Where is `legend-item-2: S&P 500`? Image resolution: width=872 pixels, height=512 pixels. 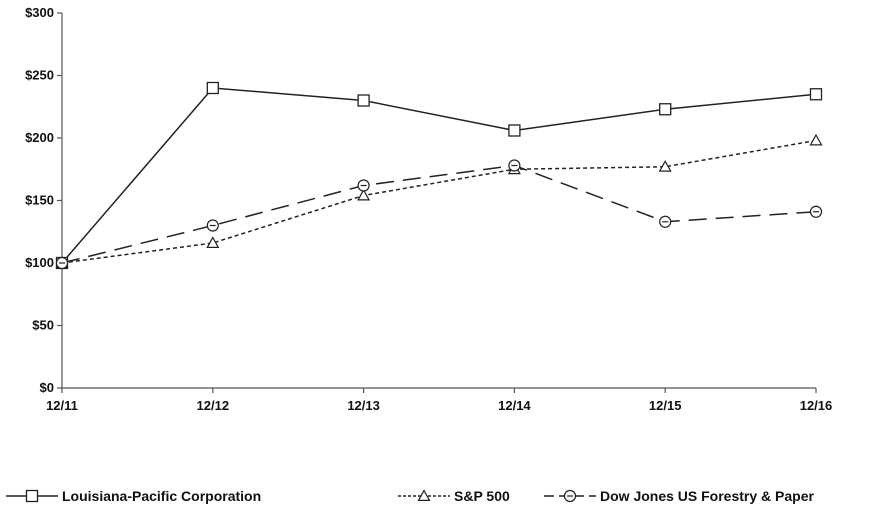 legend-item-2: S&P 500 is located at coordinates (454, 496).